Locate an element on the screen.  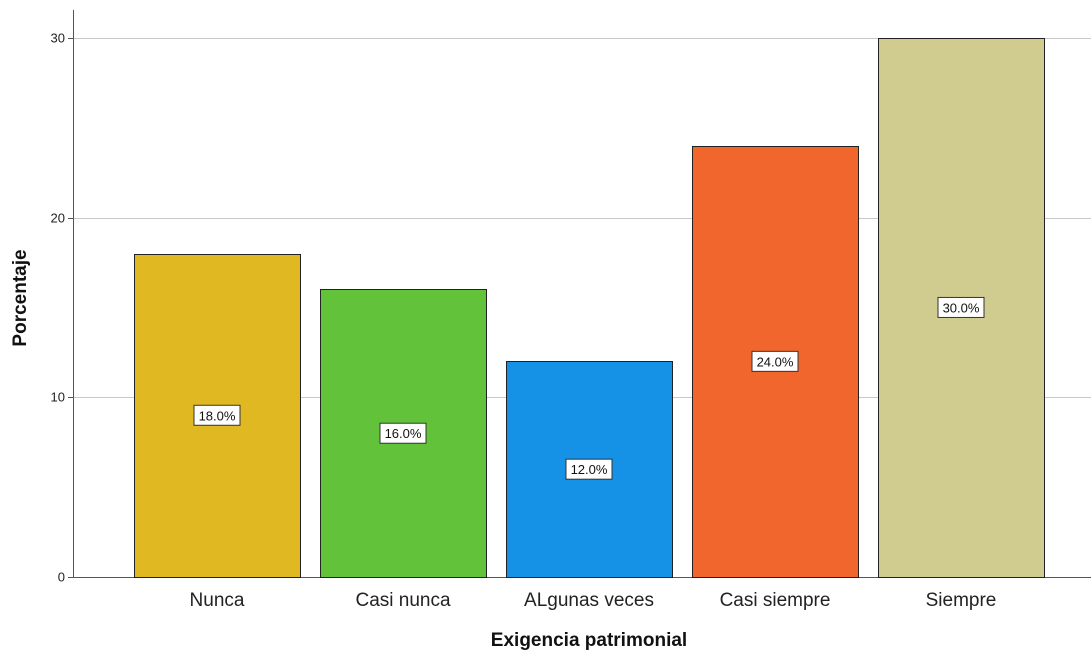
data-label: 16.0% is located at coordinates (403, 433).